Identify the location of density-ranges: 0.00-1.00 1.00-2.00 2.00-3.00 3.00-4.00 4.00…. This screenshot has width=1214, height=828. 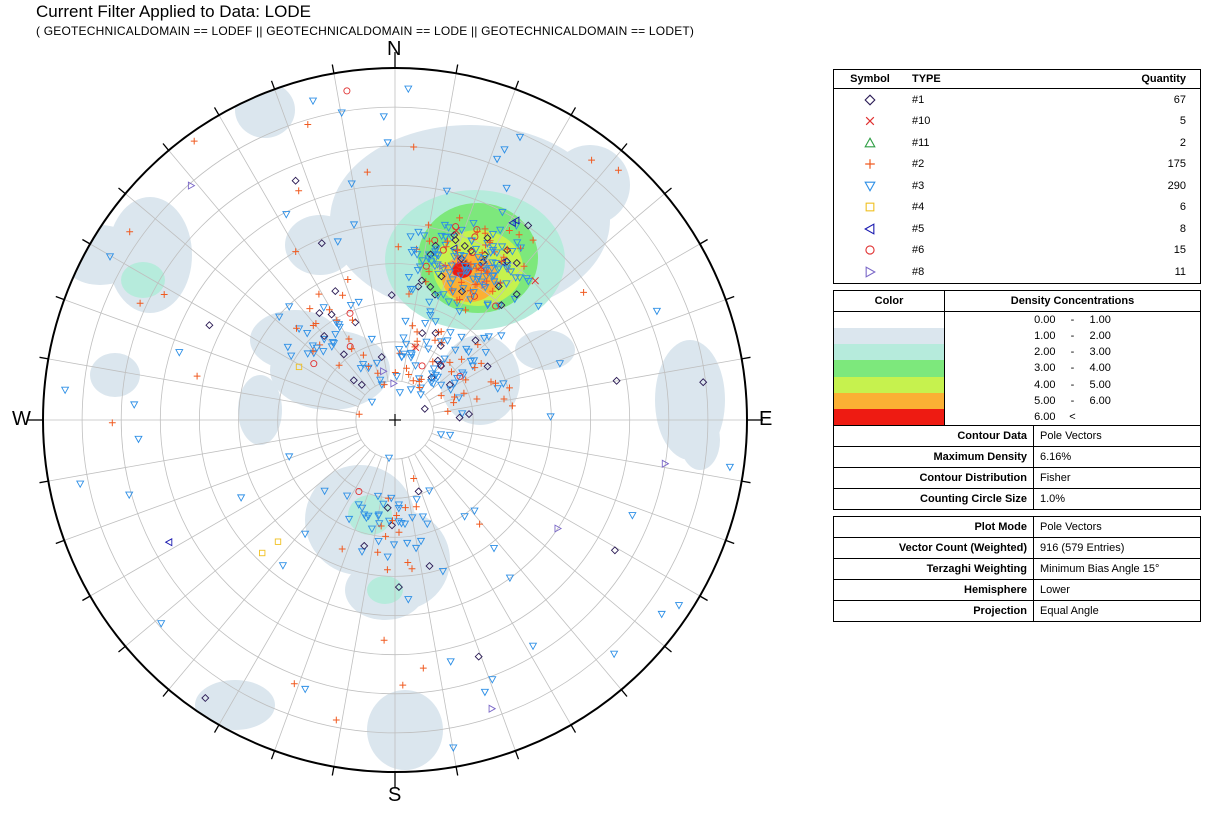
(1073, 369).